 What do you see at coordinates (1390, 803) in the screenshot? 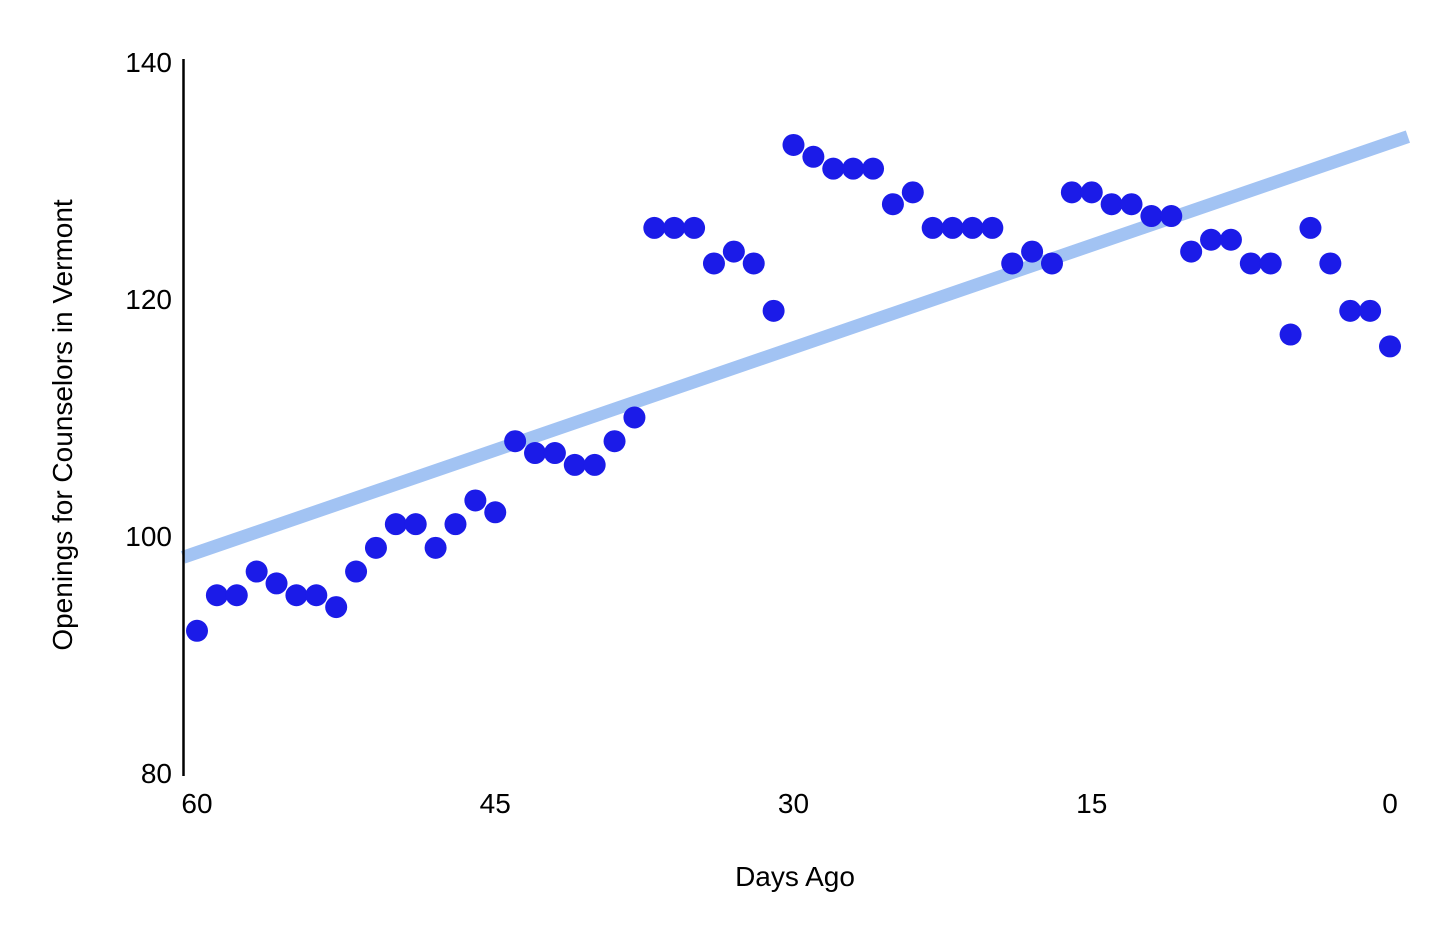
I see `x-tick-label: 0` at bounding box center [1390, 803].